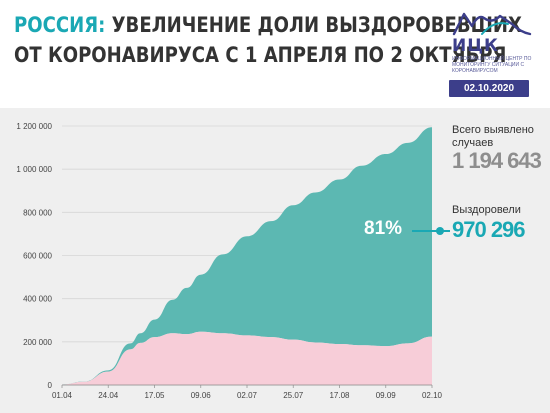 This screenshot has height=413, width=550. Describe the element at coordinates (37, 342) in the screenshot. I see `y-tick-label: 200 000` at that location.